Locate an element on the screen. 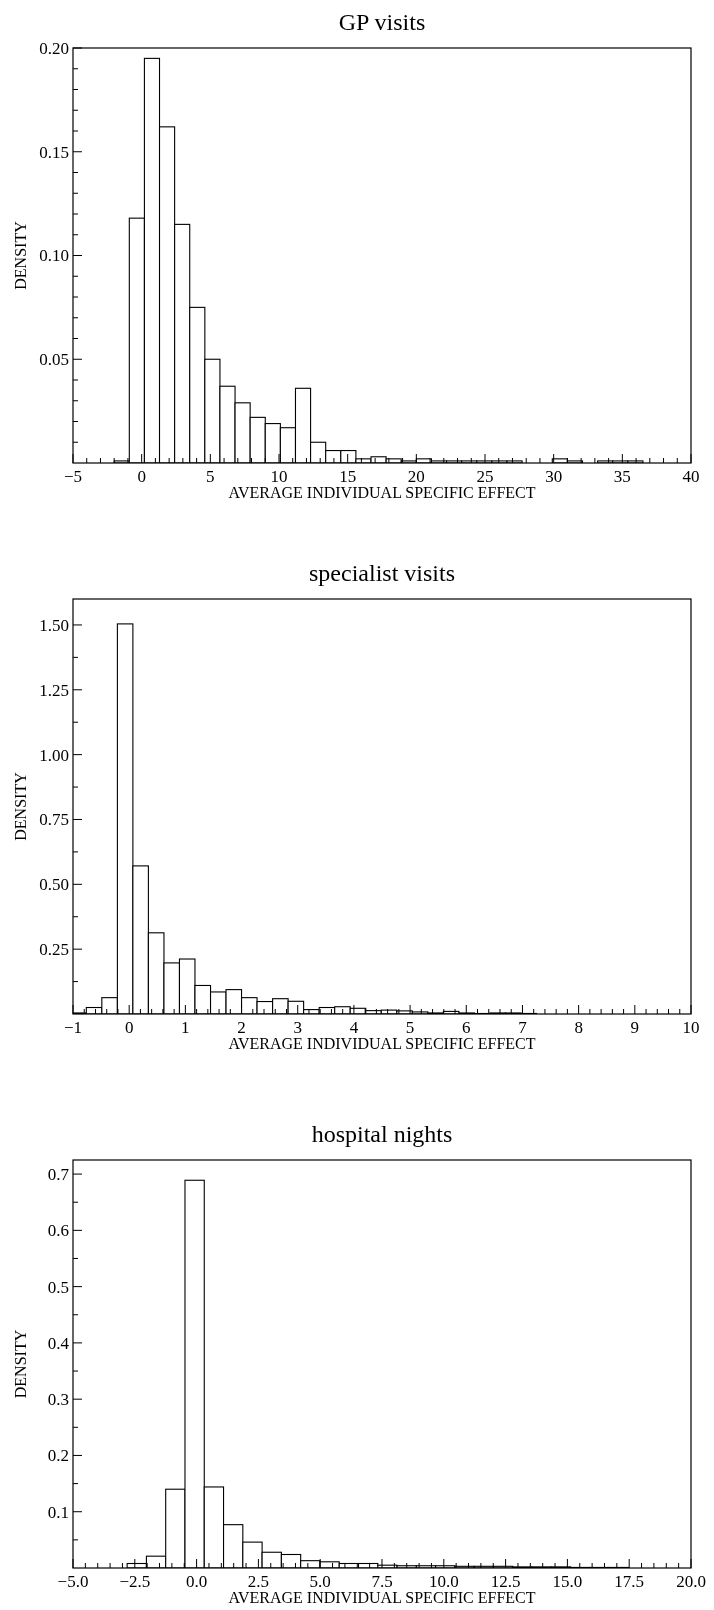 This screenshot has width=714, height=1610. y-tick-label: 1.00 is located at coordinates (54, 755).